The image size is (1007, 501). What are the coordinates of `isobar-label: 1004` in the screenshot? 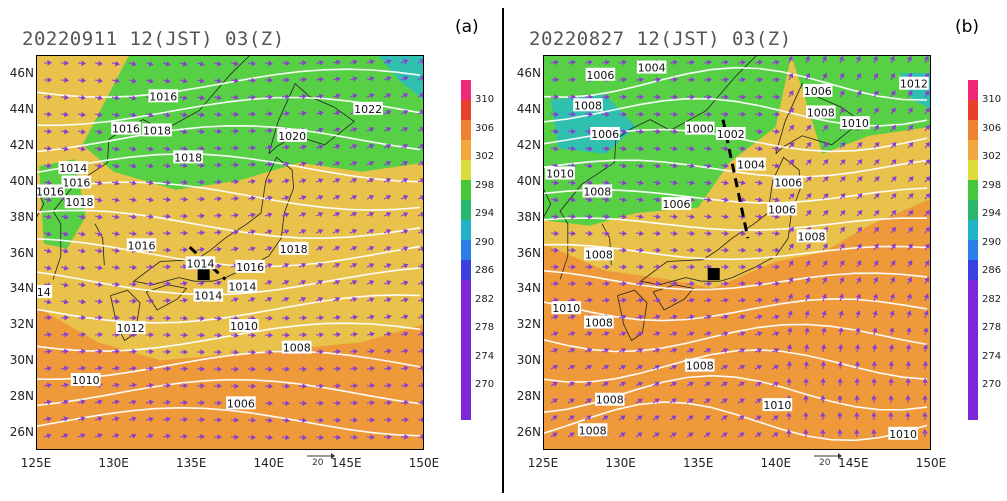 It's located at (751, 164).